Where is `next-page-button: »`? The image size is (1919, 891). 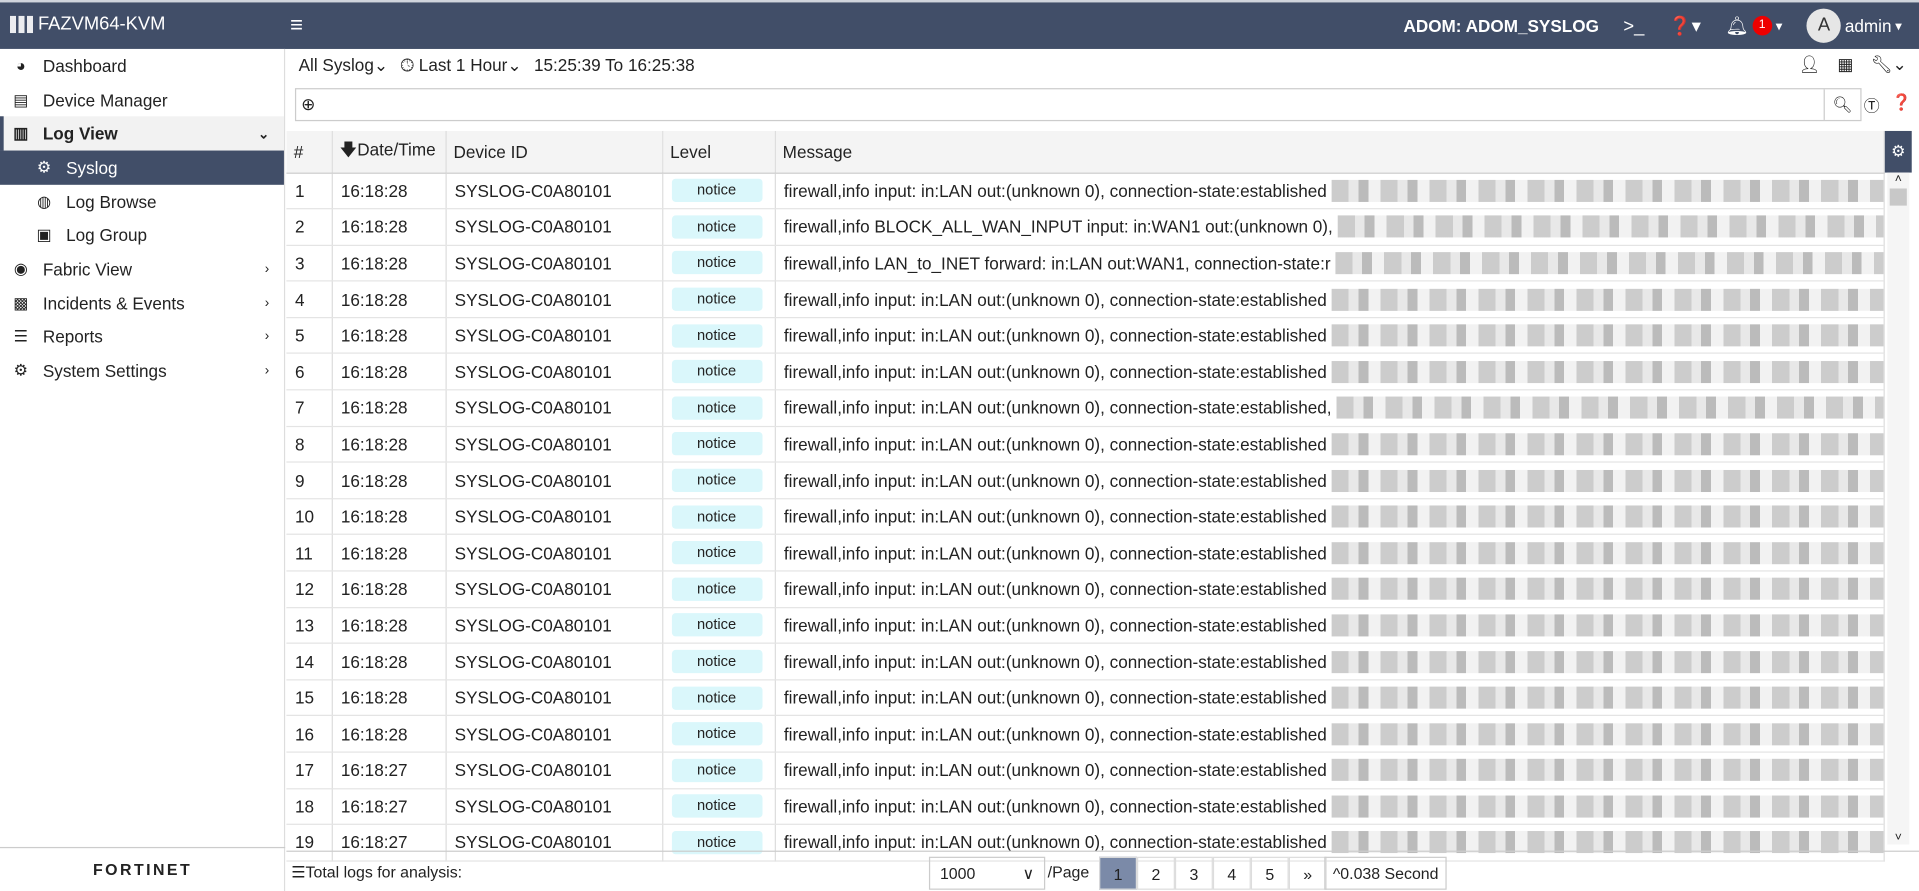
next-page-button: » is located at coordinates (1307, 873).